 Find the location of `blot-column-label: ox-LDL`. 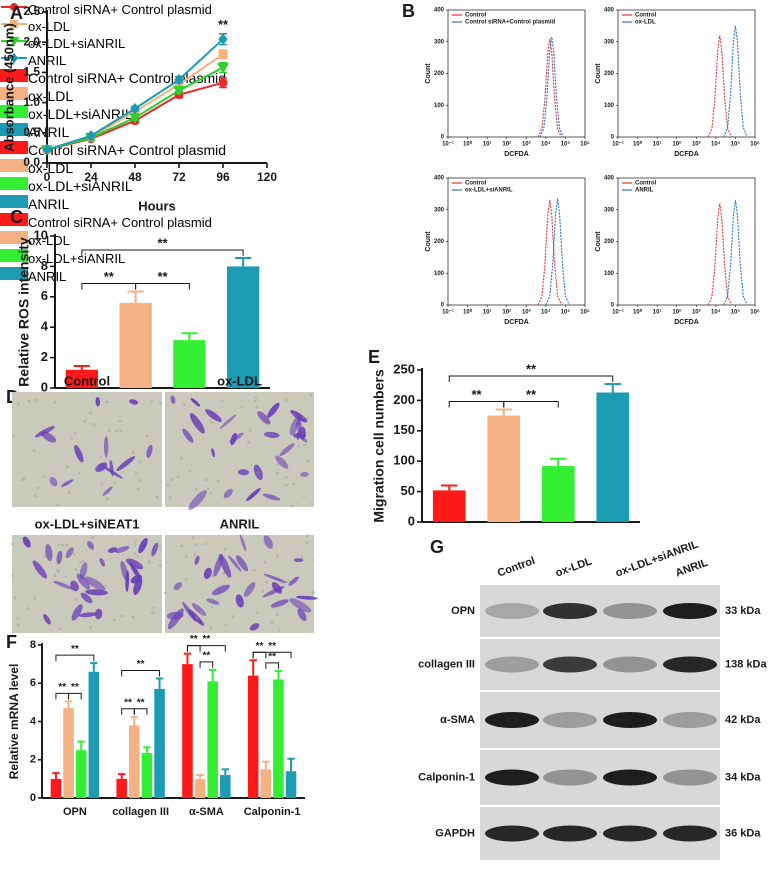

blot-column-label: ox-LDL is located at coordinates (574, 567).